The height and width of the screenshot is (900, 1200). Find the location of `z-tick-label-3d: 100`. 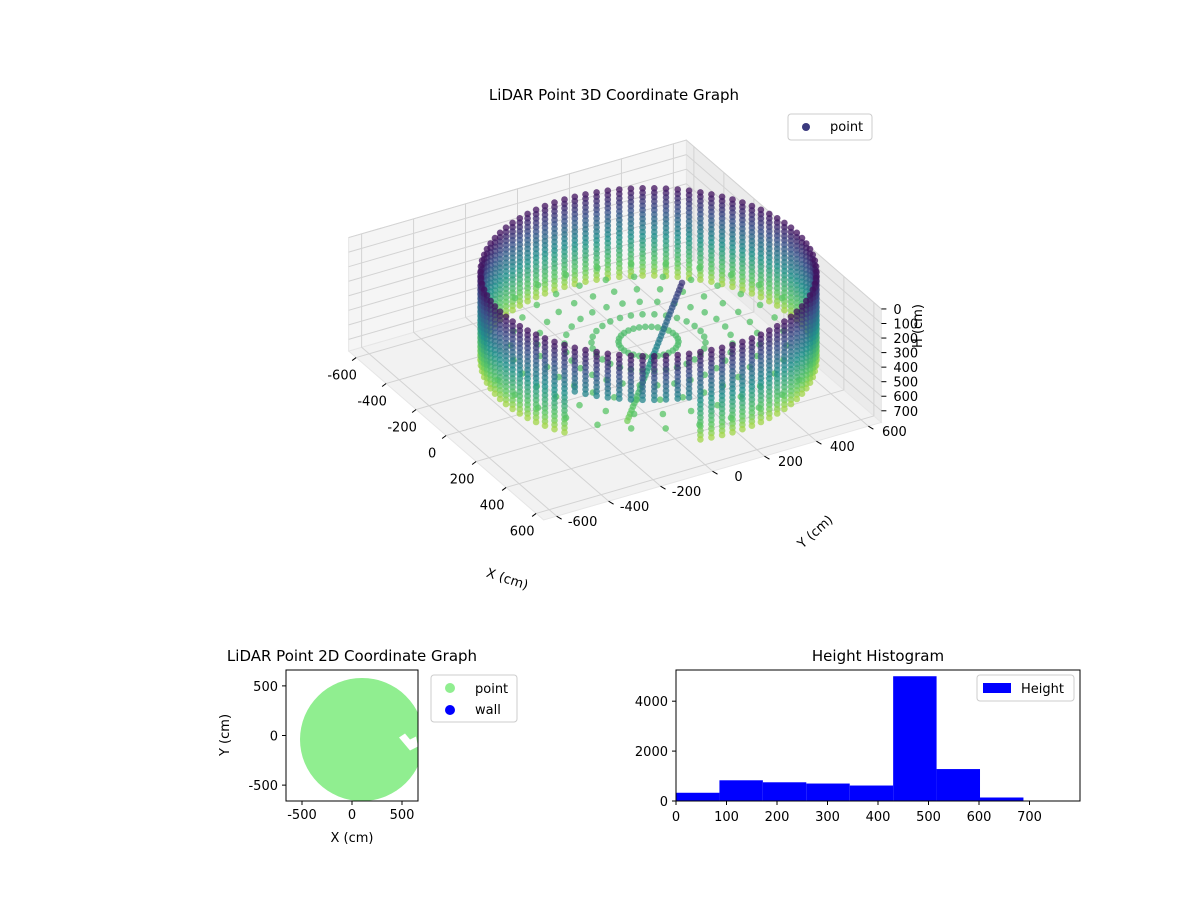

z-tick-label-3d: 100 is located at coordinates (905, 324).